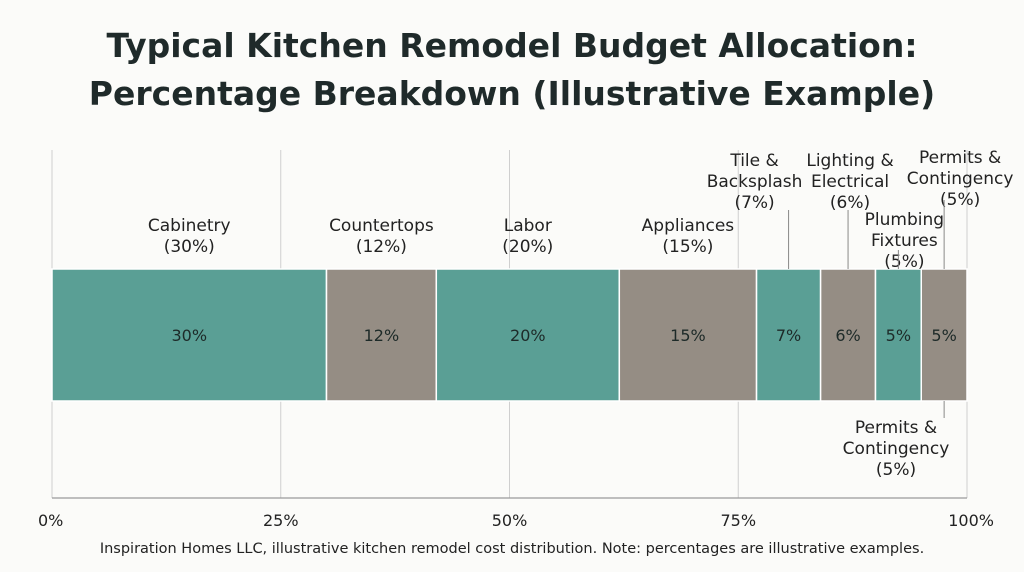 The width and height of the screenshot is (1024, 572). I want to click on segment-value-label-2: 20%, so click(528, 335).